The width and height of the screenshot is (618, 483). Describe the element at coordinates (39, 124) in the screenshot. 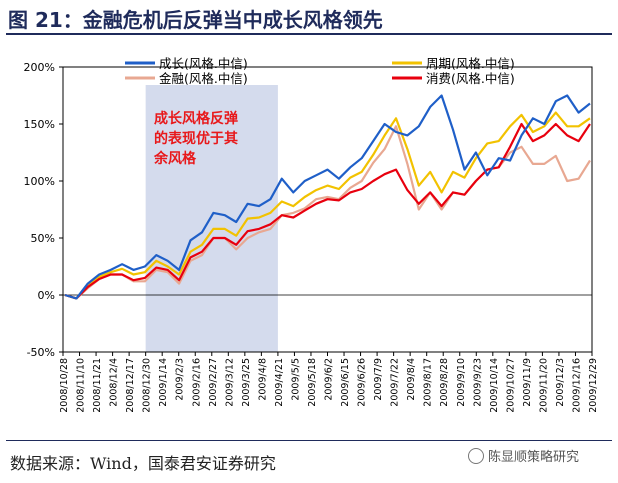

I see `y-tick-label: 150%` at that location.